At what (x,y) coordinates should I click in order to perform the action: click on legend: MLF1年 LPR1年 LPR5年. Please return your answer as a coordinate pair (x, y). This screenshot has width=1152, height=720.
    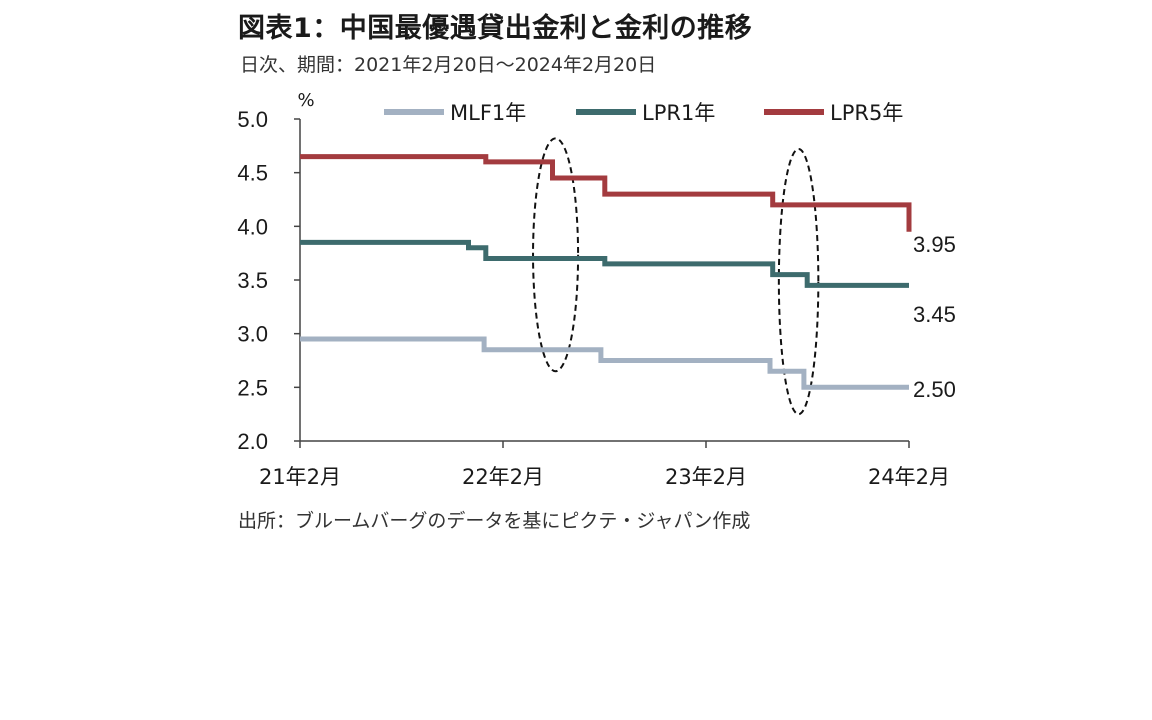
    Looking at the image, I should click on (643, 113).